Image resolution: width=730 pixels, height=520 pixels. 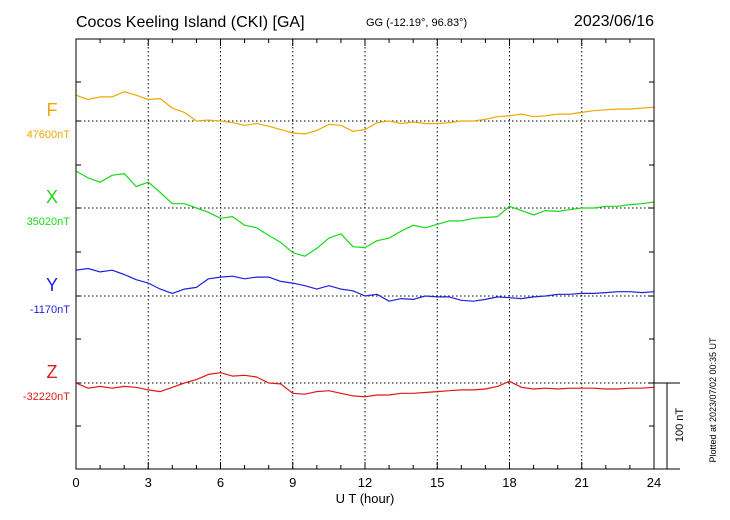 I want to click on series-line-z, so click(x=365, y=385).